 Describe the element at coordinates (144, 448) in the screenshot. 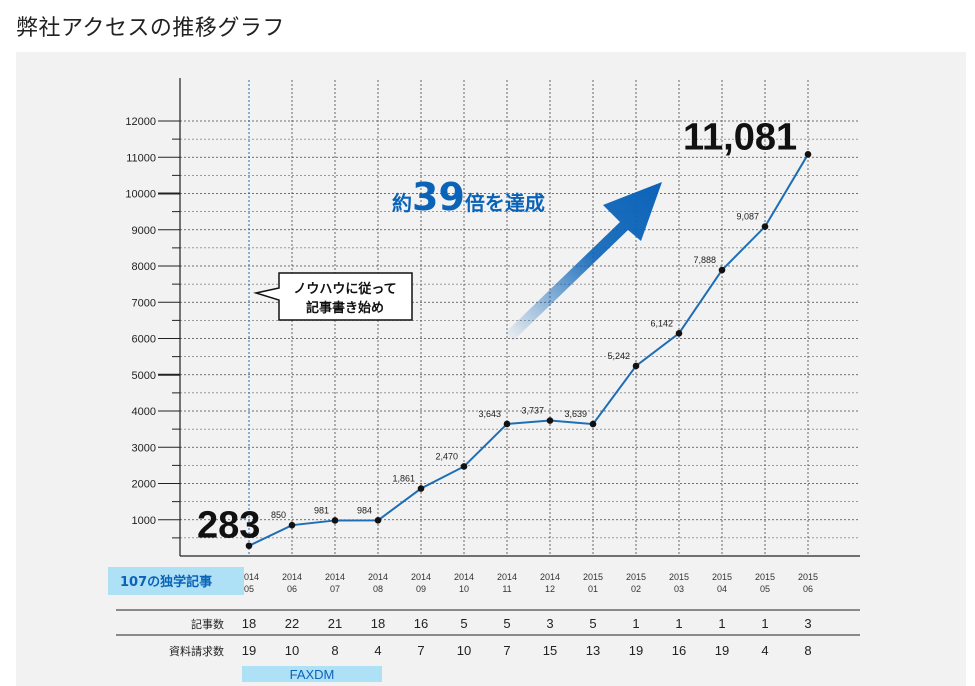

I see `y-tick-label: 3000` at that location.